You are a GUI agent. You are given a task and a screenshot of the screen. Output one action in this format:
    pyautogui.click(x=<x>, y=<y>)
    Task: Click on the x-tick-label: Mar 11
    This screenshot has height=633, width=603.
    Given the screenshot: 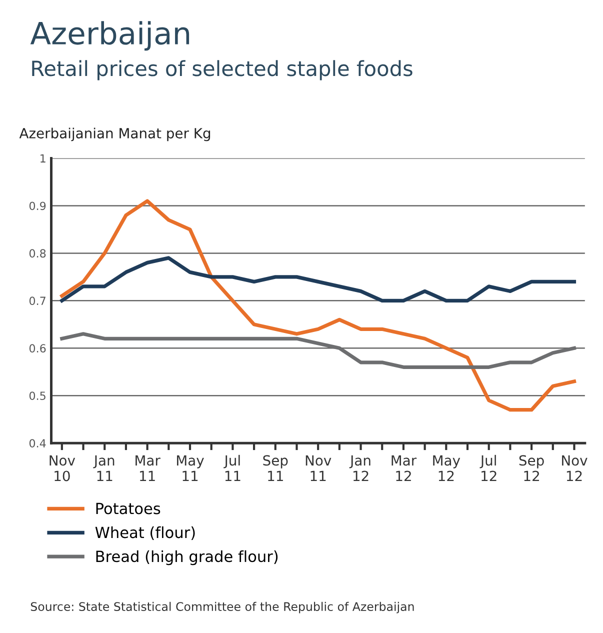 What is the action you would take?
    pyautogui.click(x=148, y=468)
    